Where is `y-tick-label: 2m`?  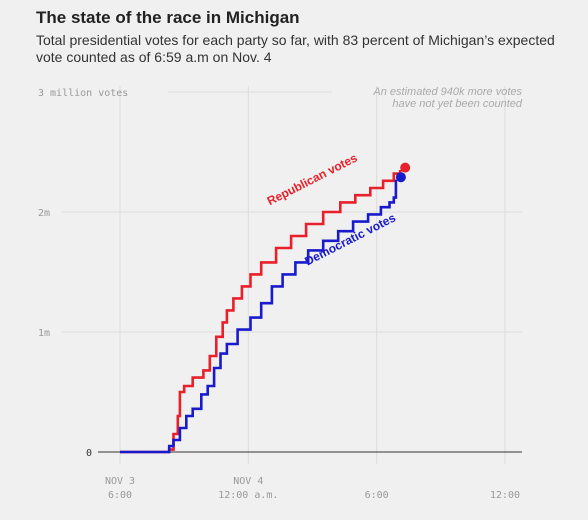
y-tick-label: 2m is located at coordinates (44, 213).